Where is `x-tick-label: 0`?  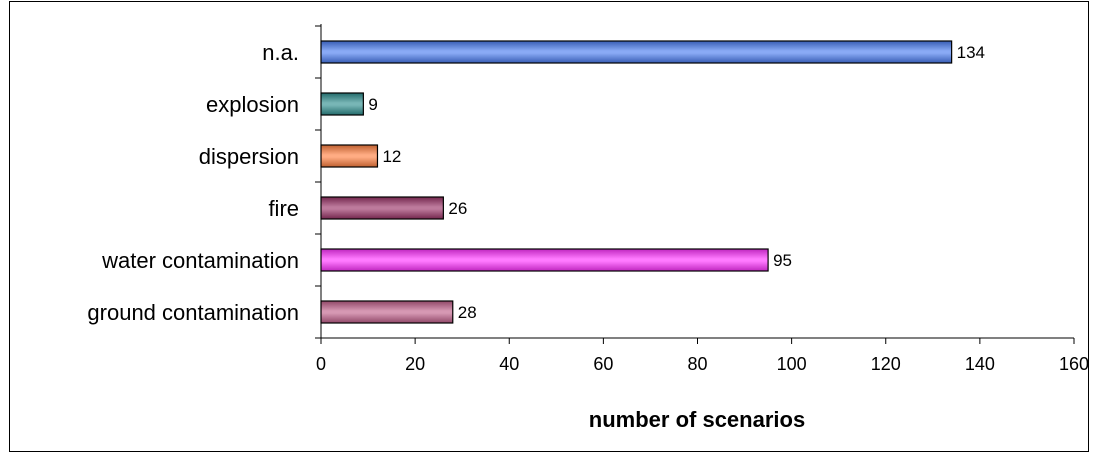
x-tick-label: 0 is located at coordinates (321, 364).